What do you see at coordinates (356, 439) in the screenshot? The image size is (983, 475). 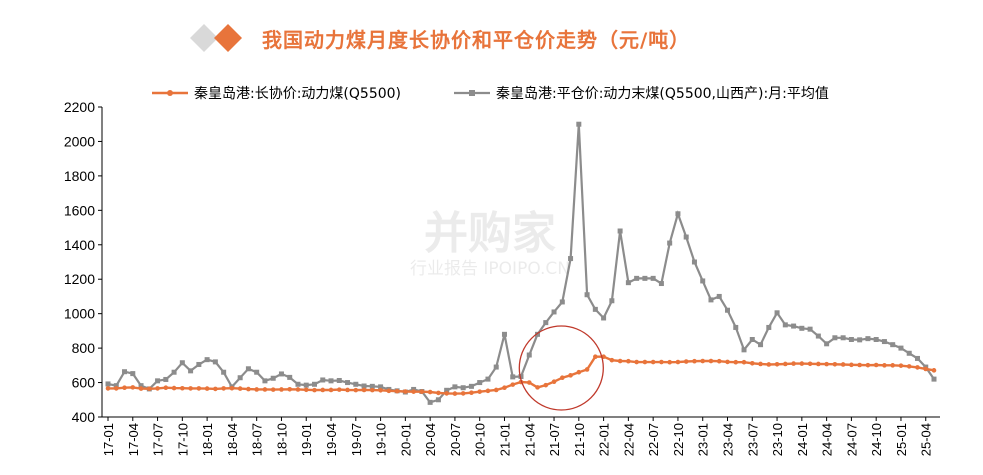 I see `x-tick-label: 19-07` at bounding box center [356, 439].